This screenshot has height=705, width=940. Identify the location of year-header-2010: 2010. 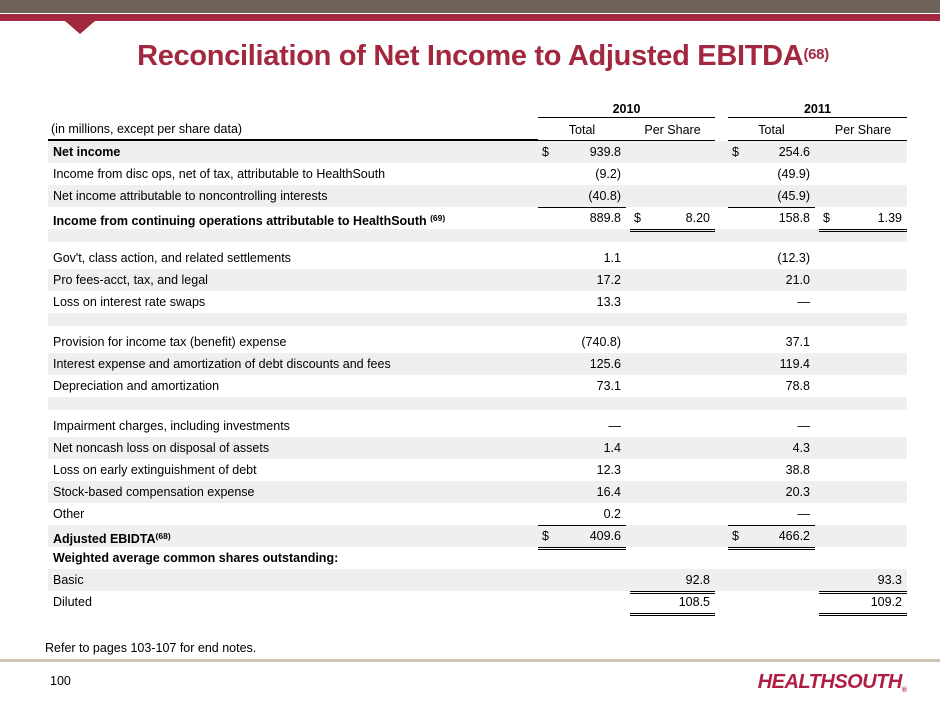
(626, 110).